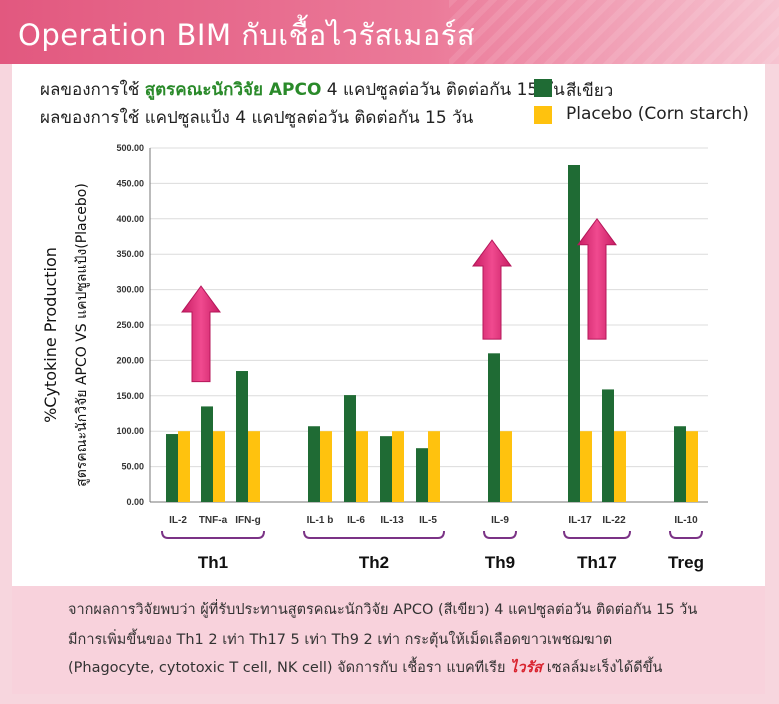  Describe the element at coordinates (443, 90) in the screenshot. I see `legend-description-apco-suffix: 4 แคปซูลต่อวัน ติดต่อกัน 15 วัน` at that location.